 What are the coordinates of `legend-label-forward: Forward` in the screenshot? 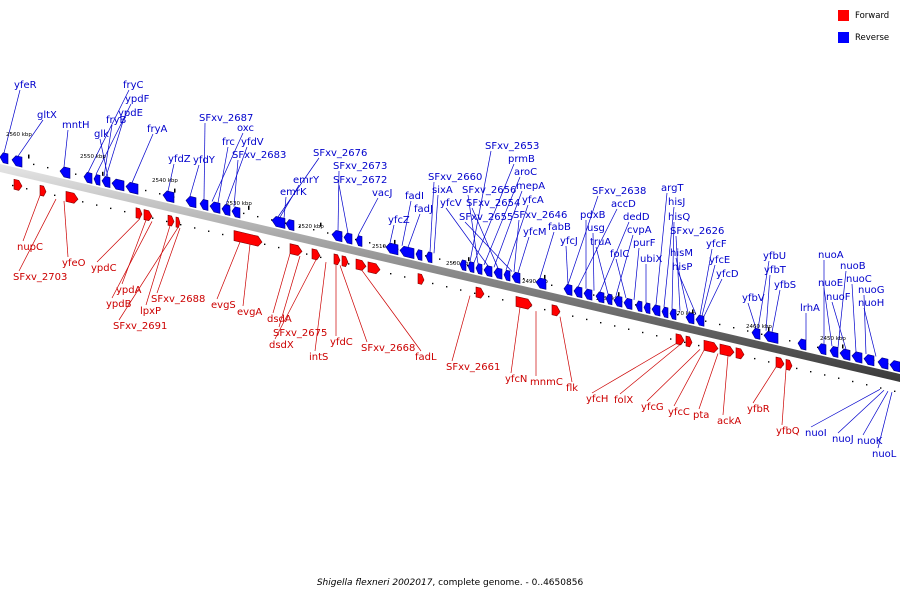 It's located at (872, 15).